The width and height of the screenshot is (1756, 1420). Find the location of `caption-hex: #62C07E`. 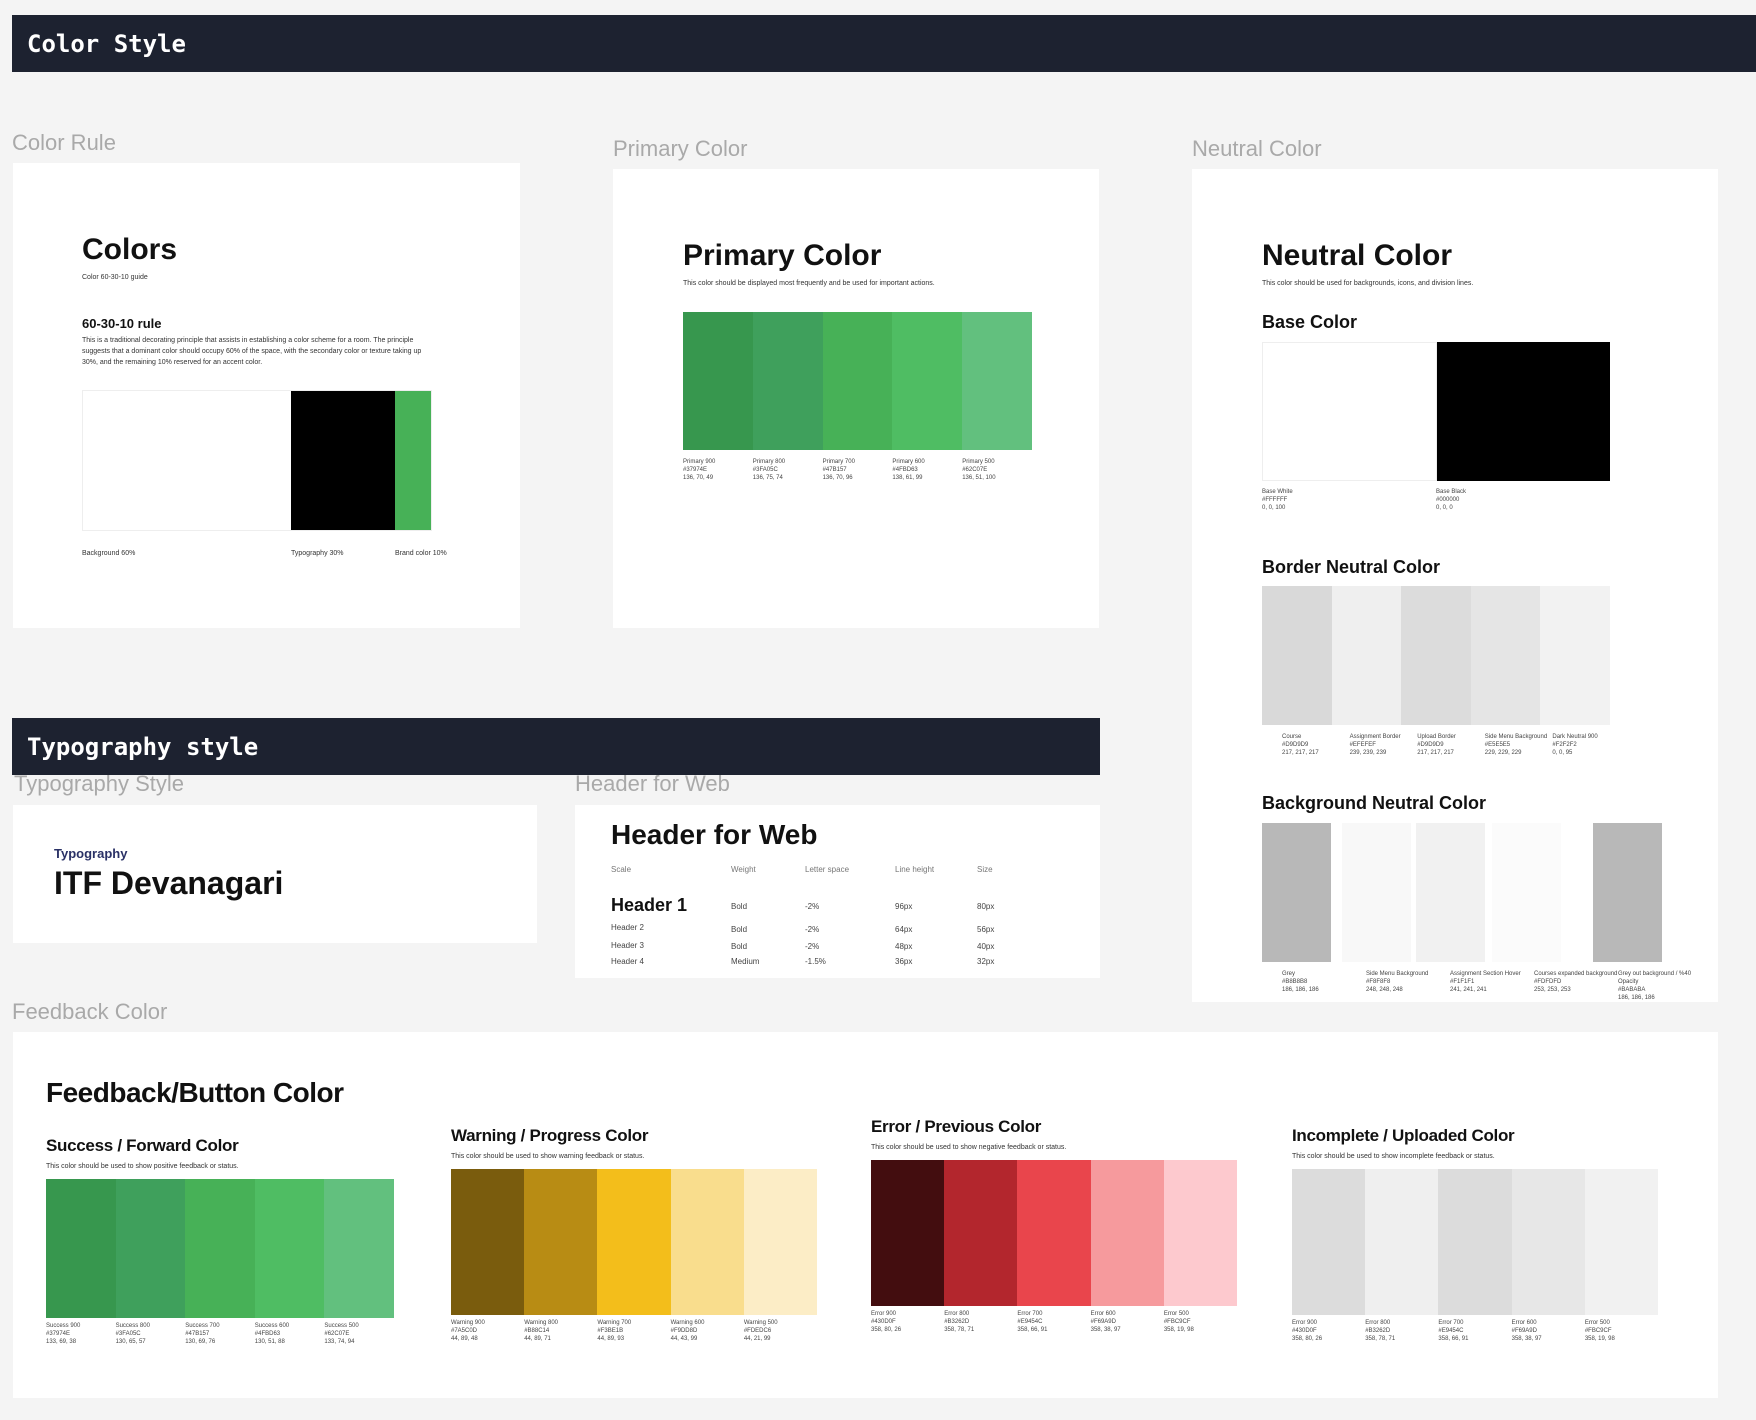

caption-hex: #62C07E is located at coordinates (975, 470).